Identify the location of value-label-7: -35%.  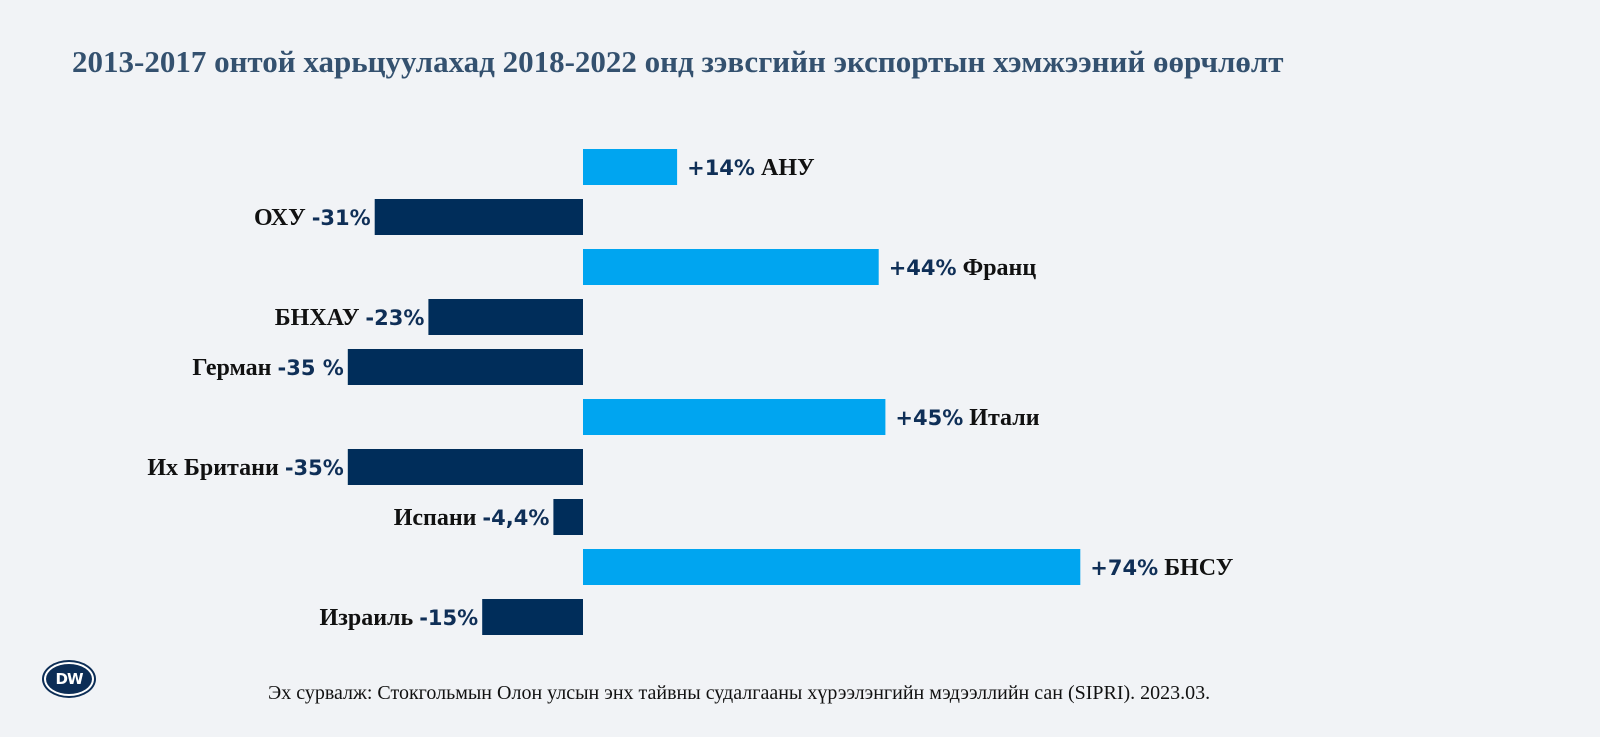
(314, 468).